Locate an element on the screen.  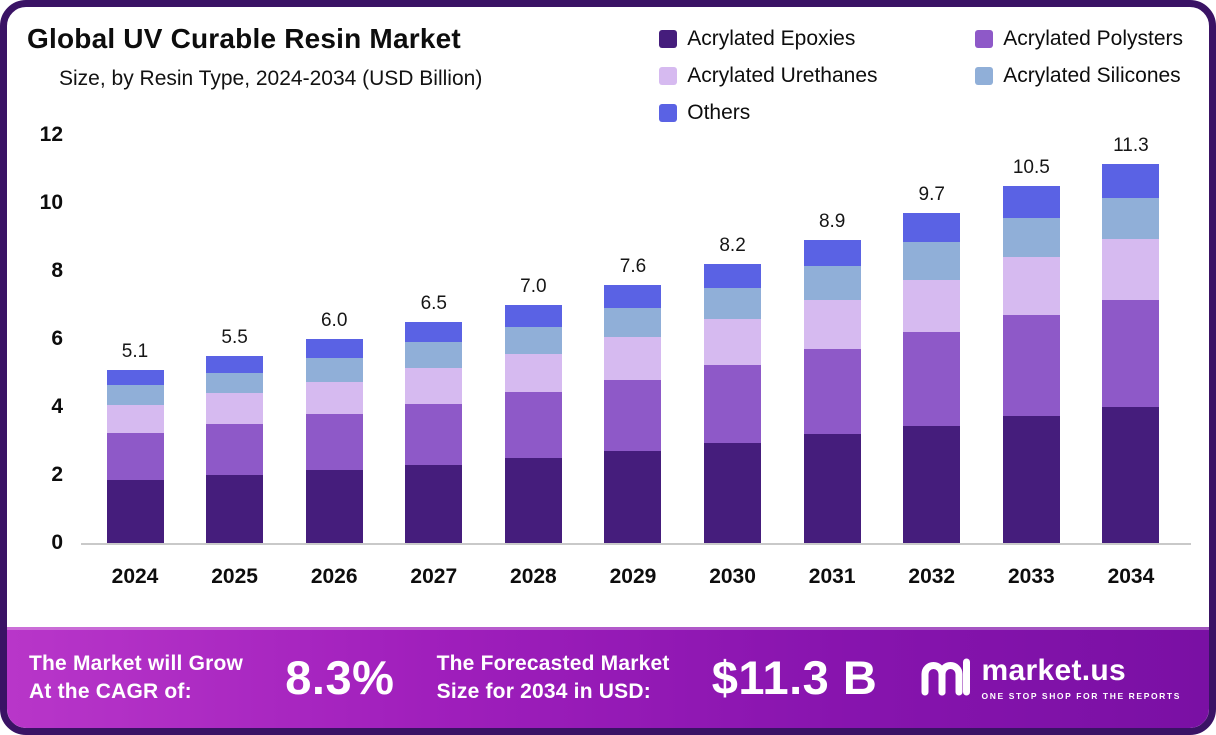
x-axis-label: 2032 is located at coordinates (932, 576).